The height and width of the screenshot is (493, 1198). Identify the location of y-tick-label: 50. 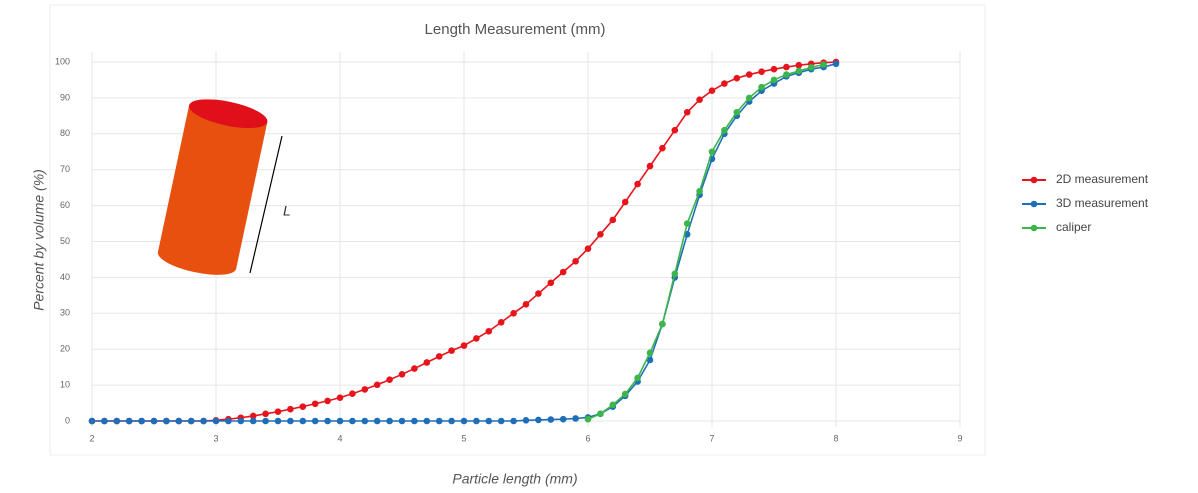
(65, 241).